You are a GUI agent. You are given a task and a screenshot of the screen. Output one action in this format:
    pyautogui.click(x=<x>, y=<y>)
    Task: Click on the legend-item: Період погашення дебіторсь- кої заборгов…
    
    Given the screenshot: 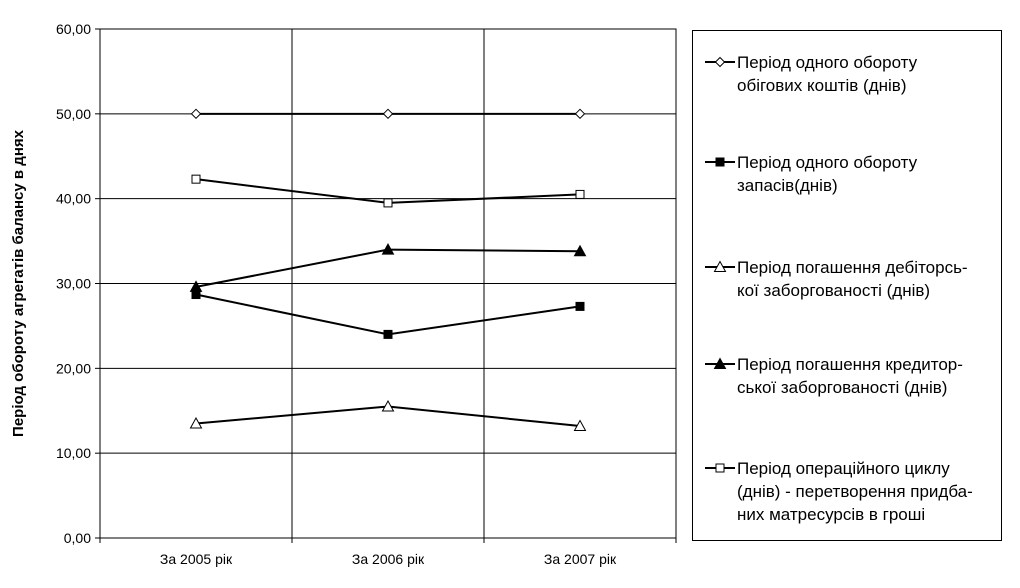 What is the action you would take?
    pyautogui.click(x=851, y=279)
    